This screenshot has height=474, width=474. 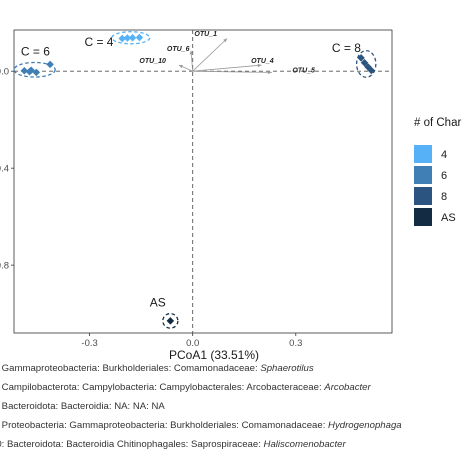 I want to click on y-axis: 0.0 0.4 0.8, so click(x=7, y=169).